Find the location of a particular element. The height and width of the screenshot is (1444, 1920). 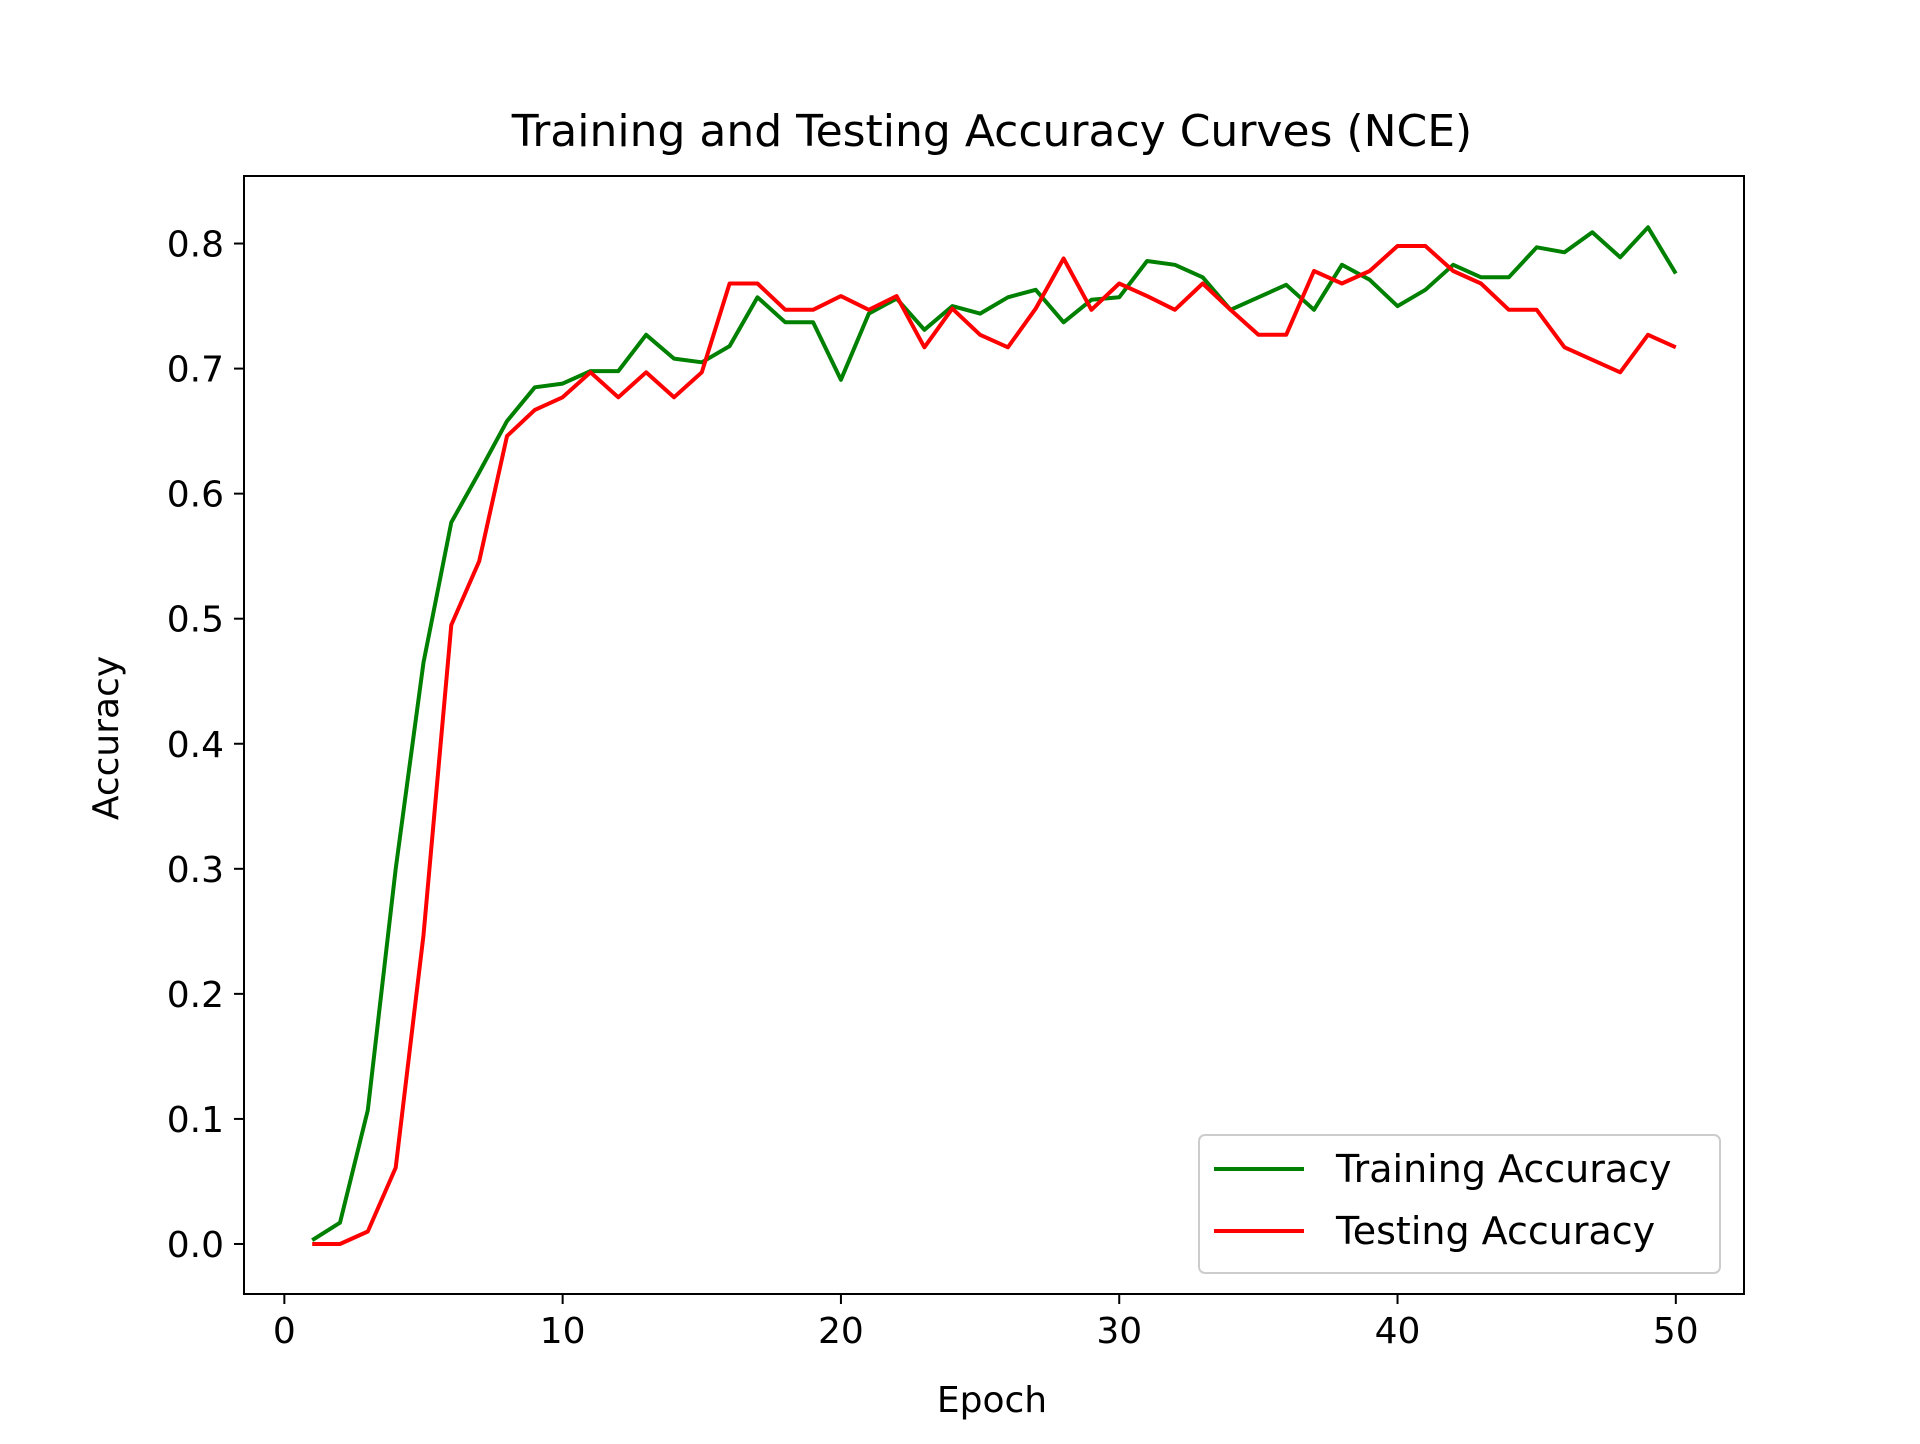

legend: Training Accuracy Testing Accuracy is located at coordinates (1459, 1204).